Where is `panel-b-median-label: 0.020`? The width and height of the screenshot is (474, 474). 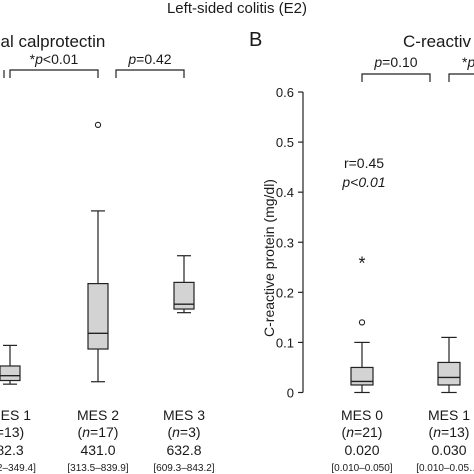 panel-b-median-label: 0.020 is located at coordinates (361, 450).